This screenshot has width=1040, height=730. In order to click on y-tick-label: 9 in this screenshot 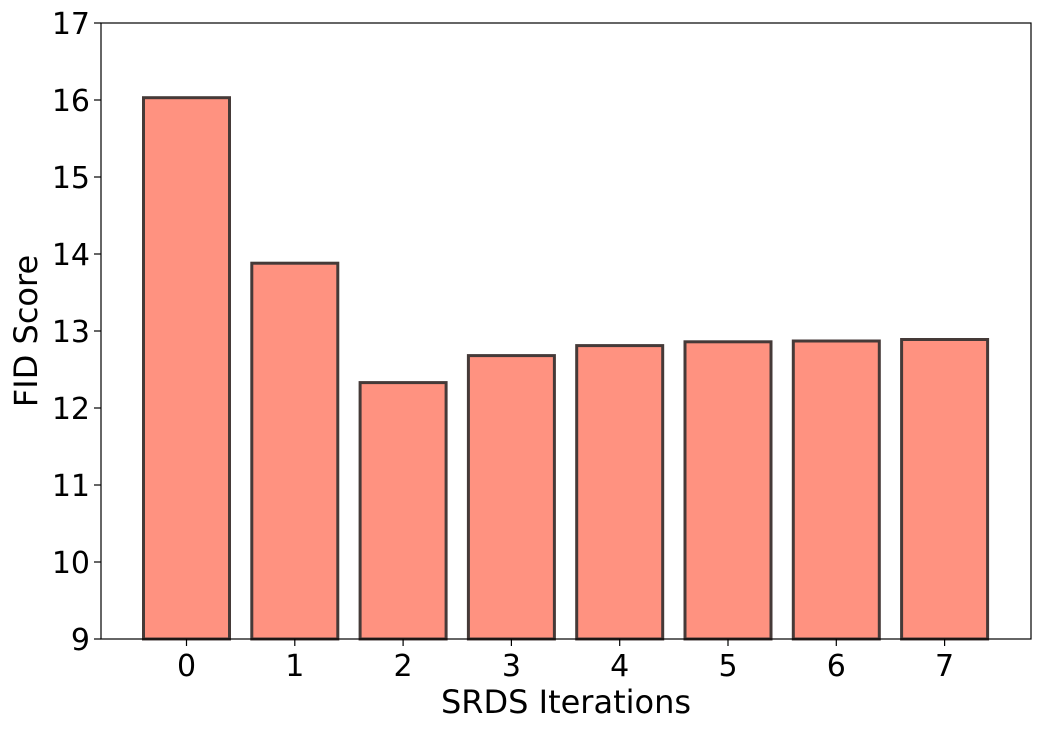, I will do `click(80, 640)`.